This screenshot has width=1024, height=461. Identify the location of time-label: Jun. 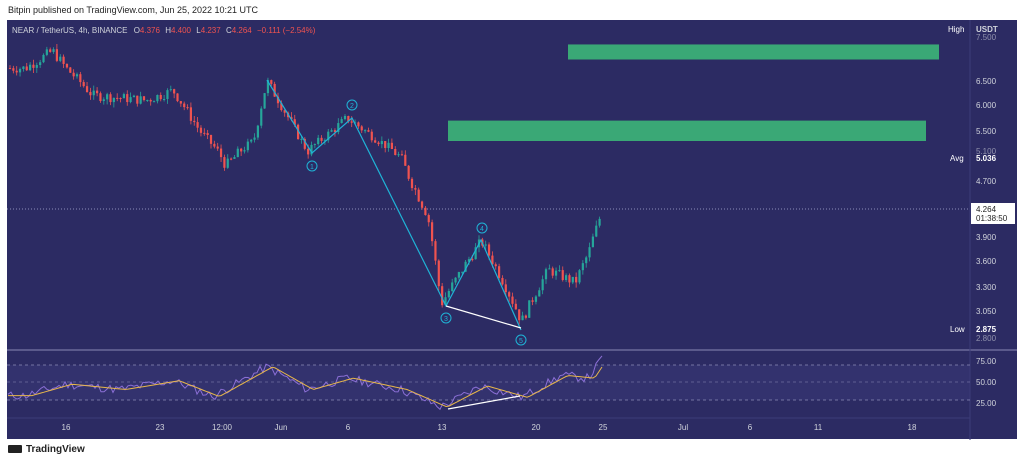
(281, 427).